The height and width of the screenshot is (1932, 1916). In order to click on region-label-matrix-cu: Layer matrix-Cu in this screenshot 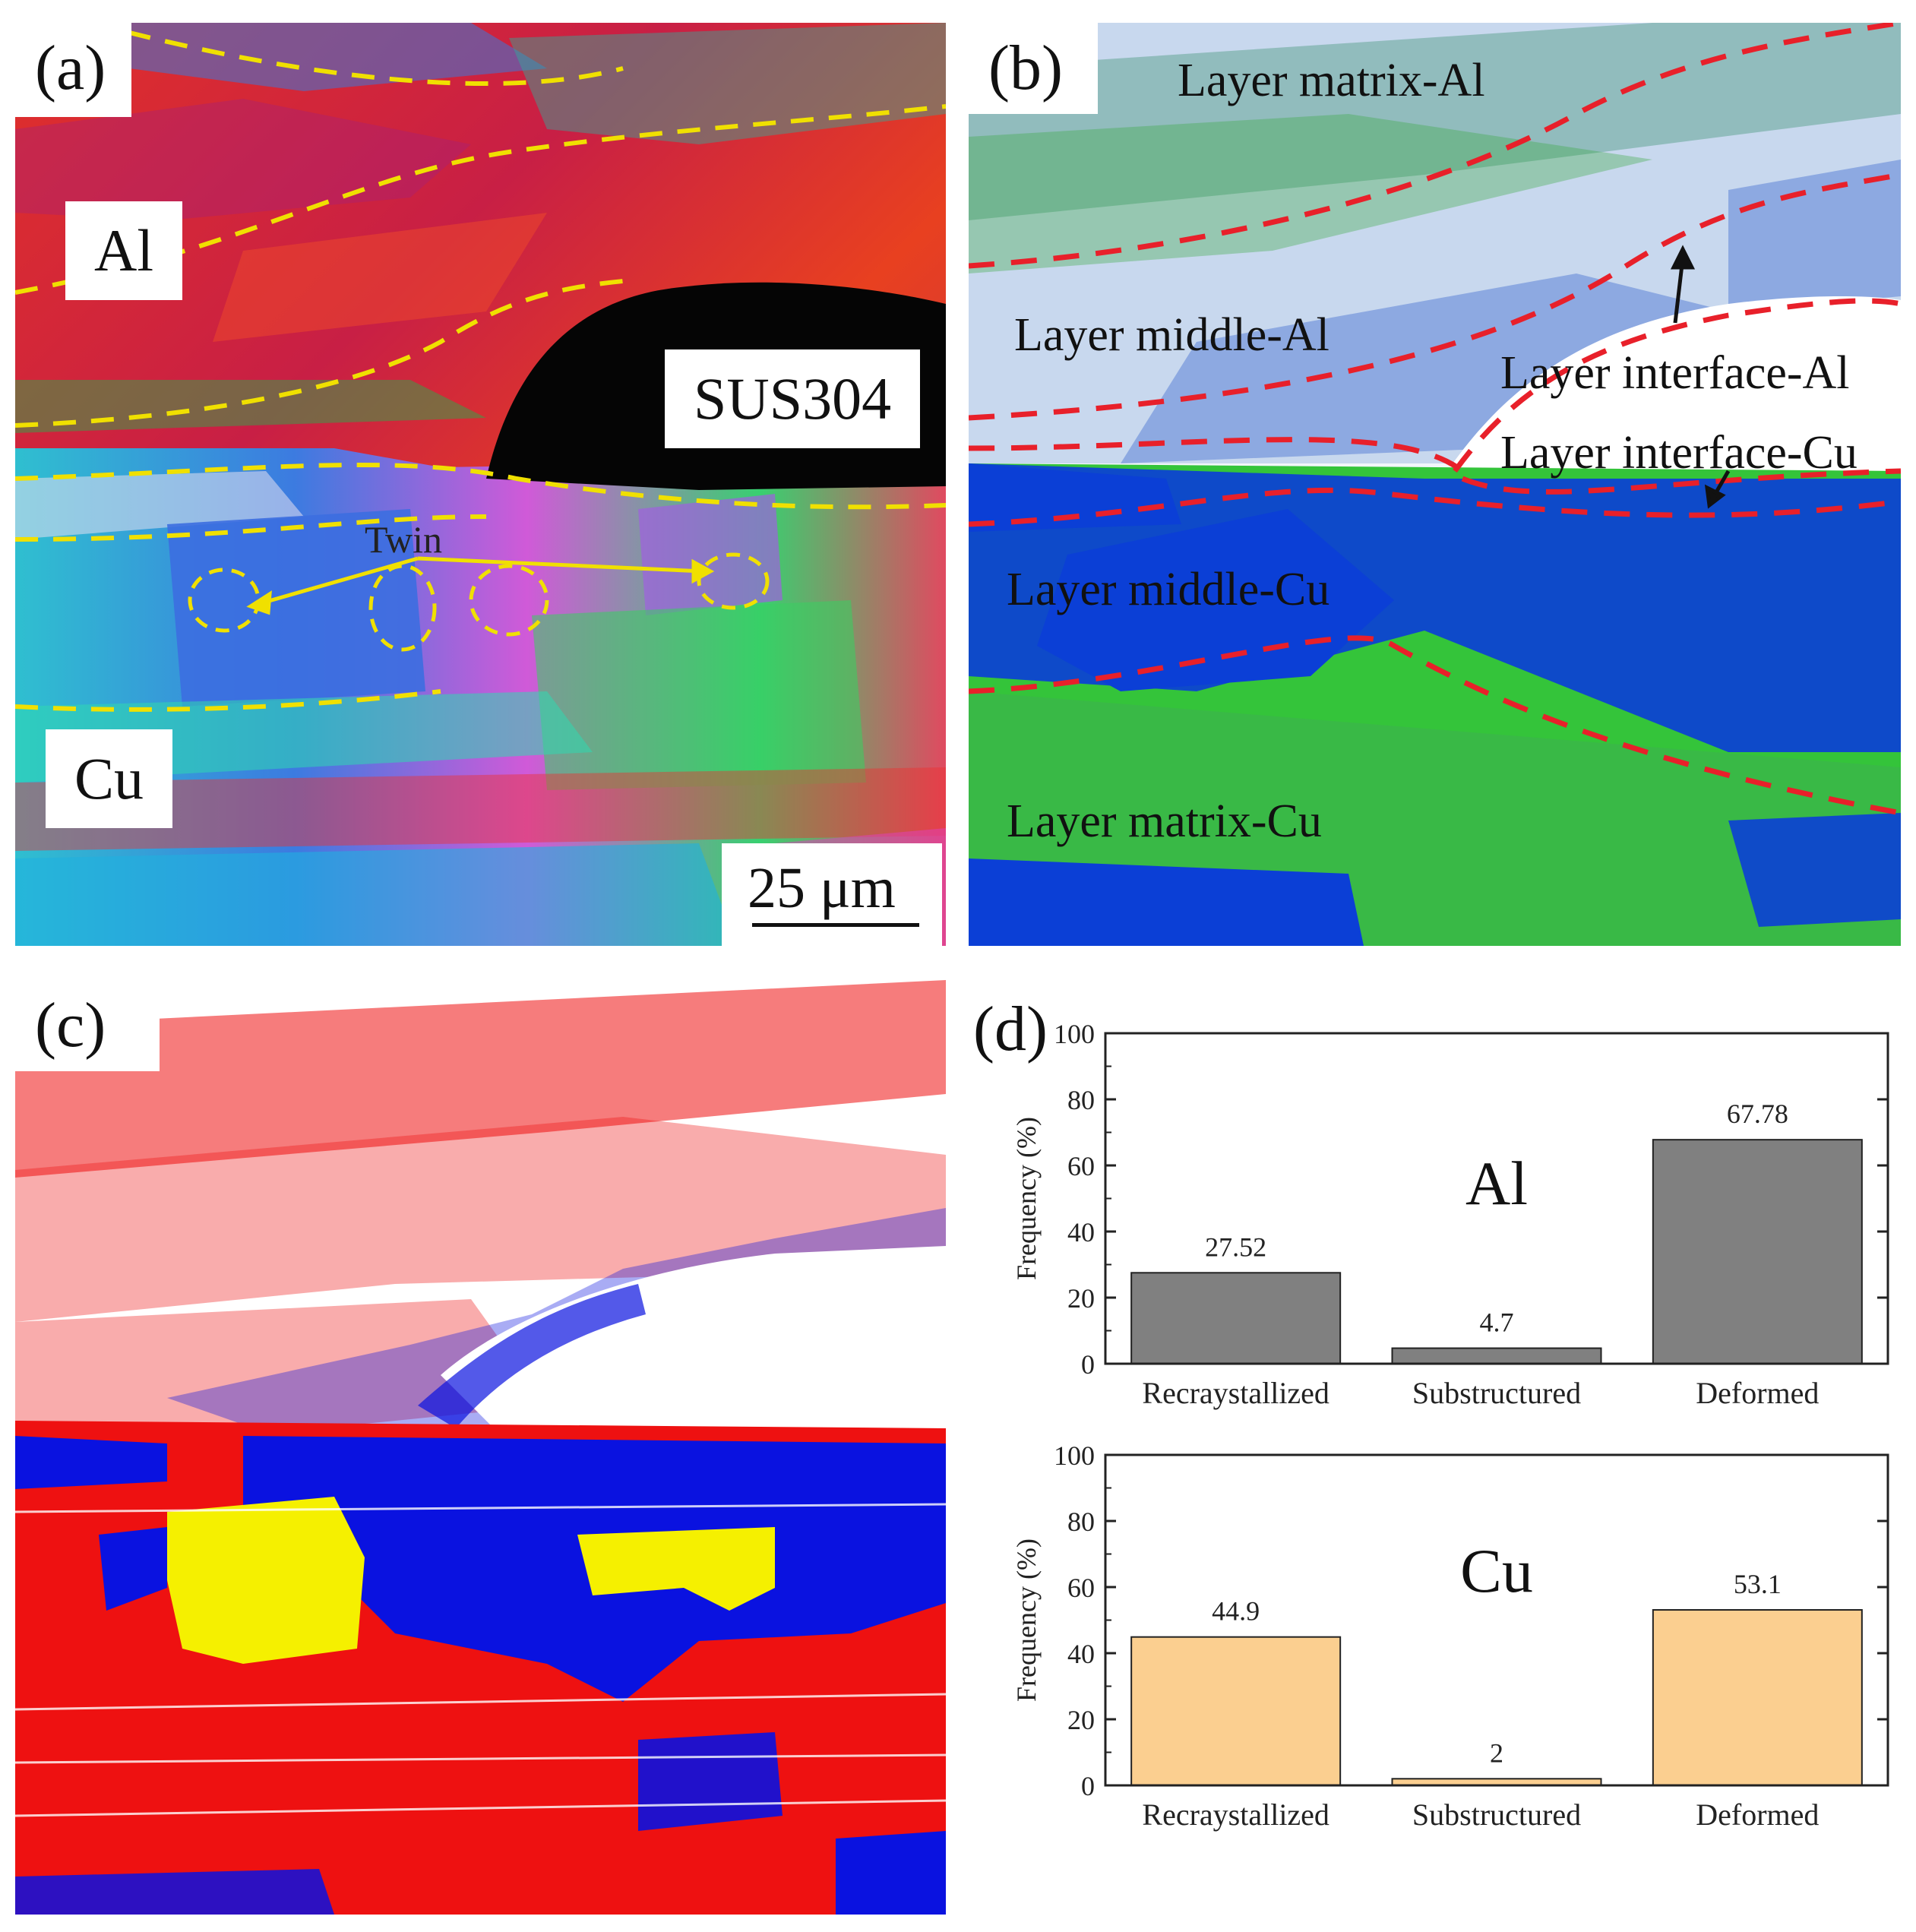, I will do `click(1164, 821)`.